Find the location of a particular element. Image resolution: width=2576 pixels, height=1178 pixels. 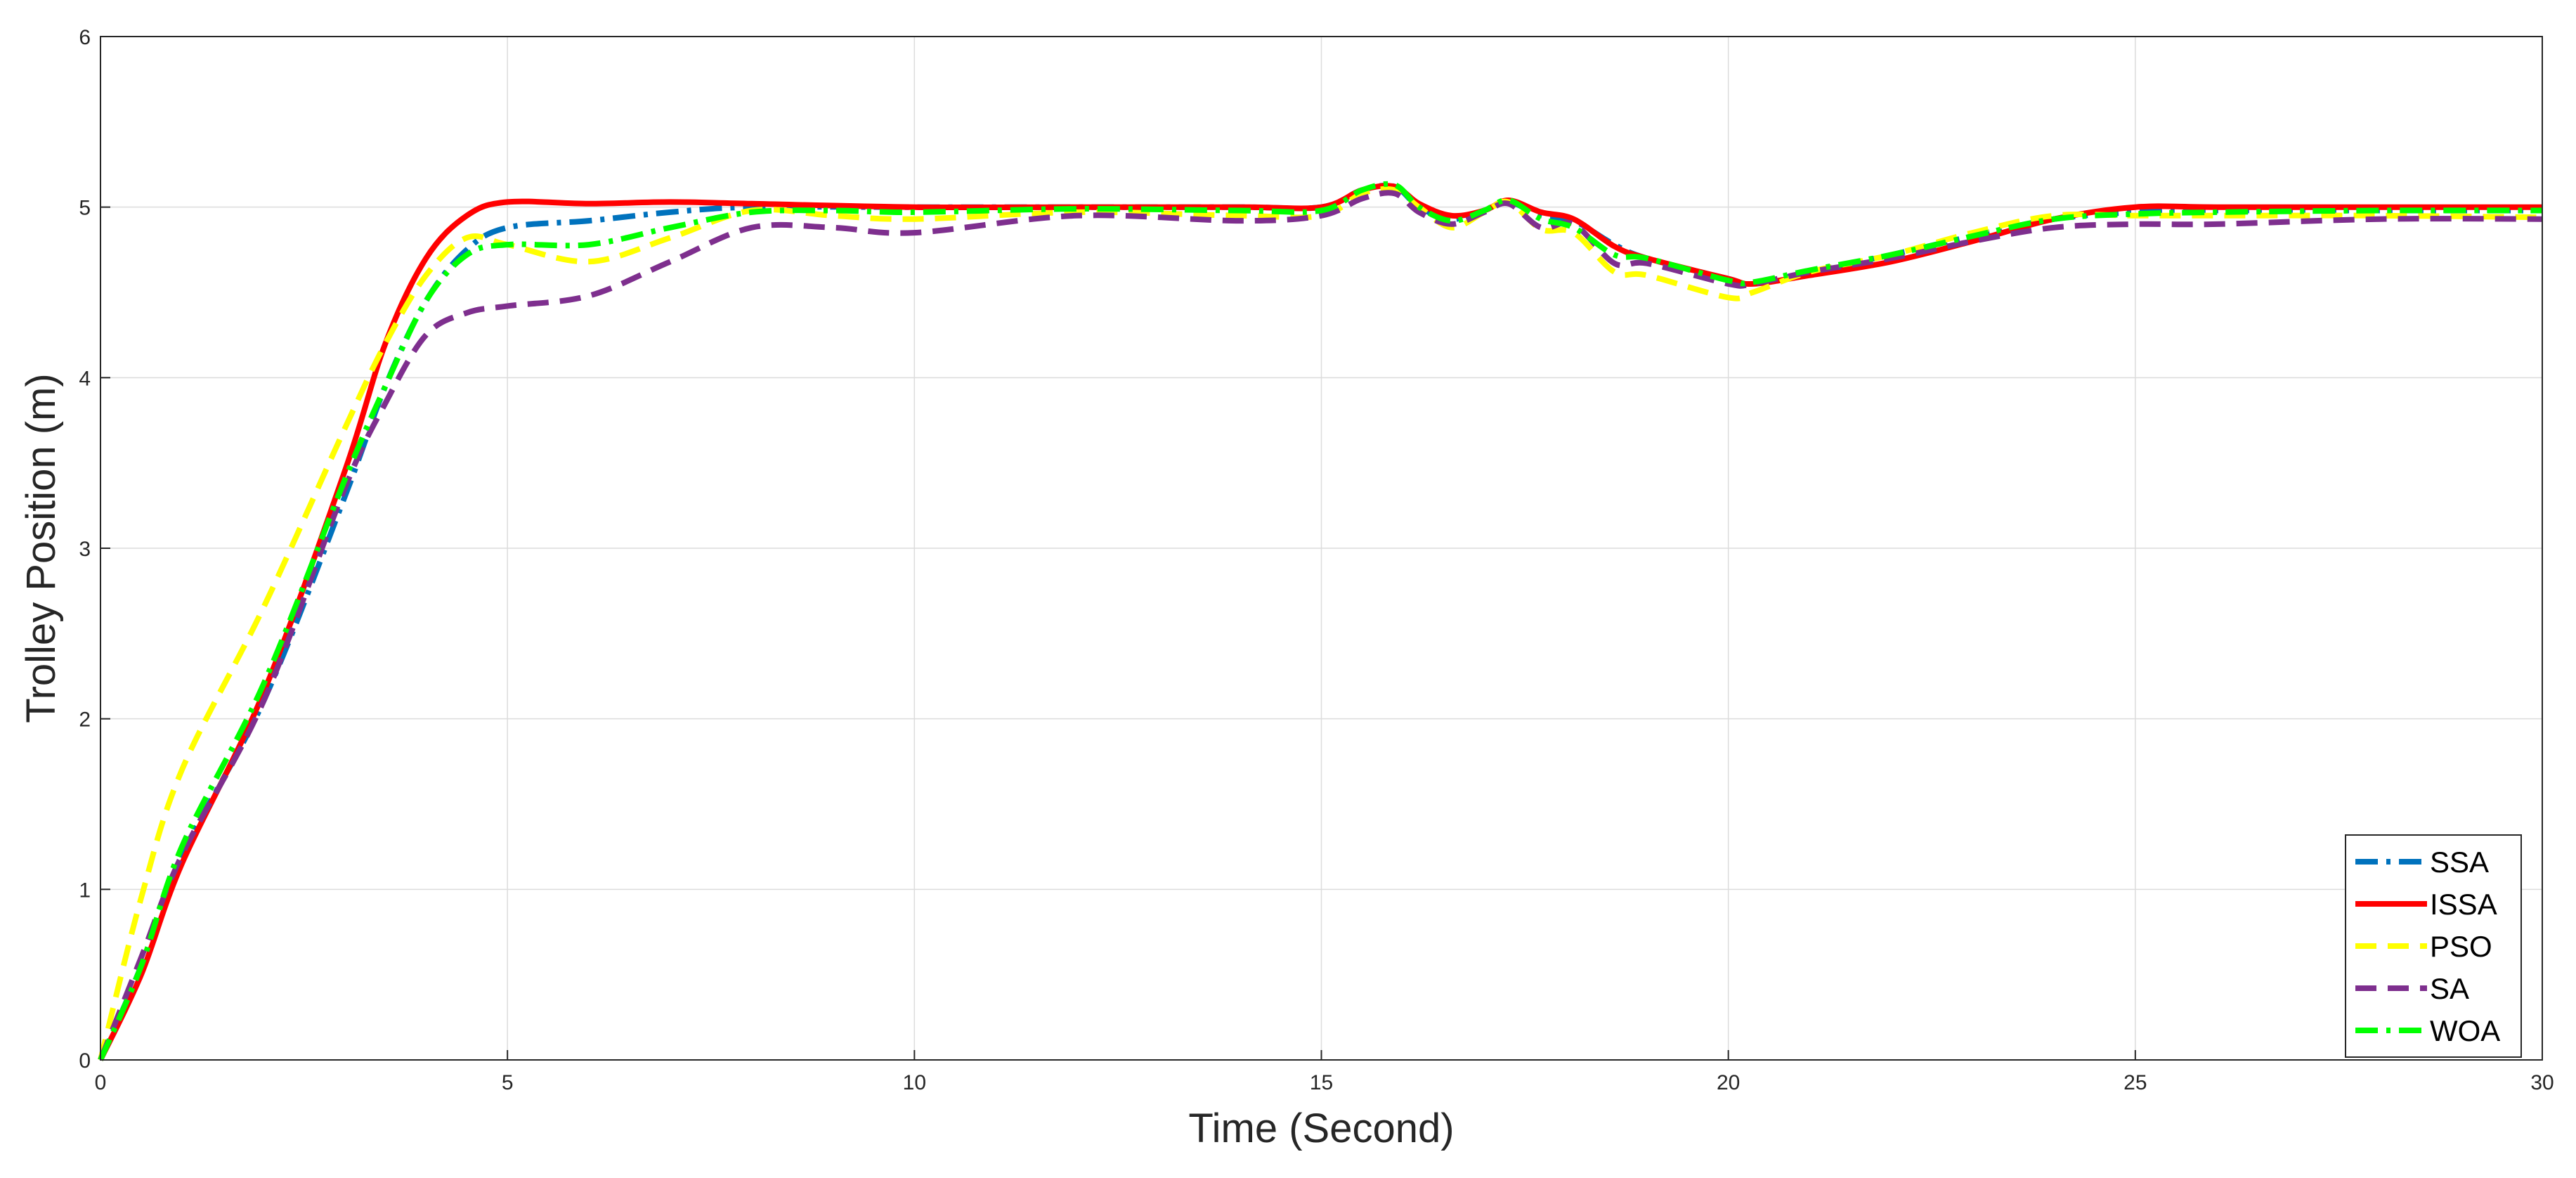

x-tick-label: 10 is located at coordinates (914, 1082).